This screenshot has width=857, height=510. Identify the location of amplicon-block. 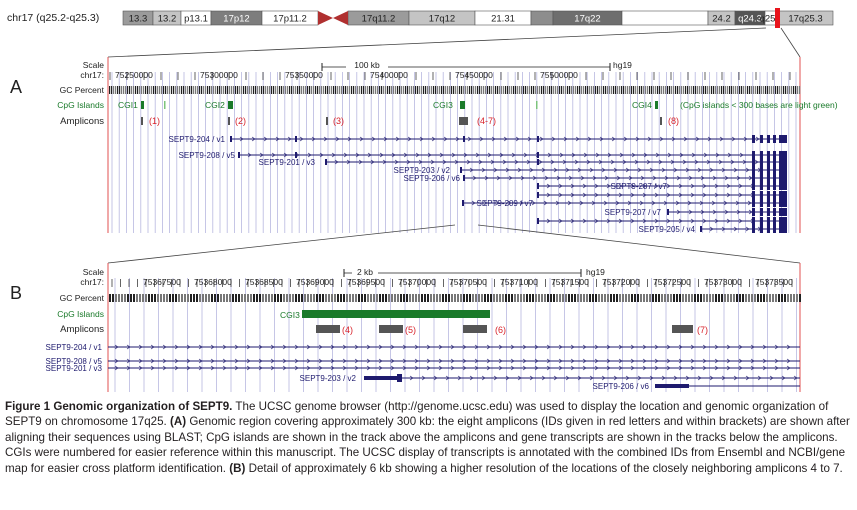
(682, 329).